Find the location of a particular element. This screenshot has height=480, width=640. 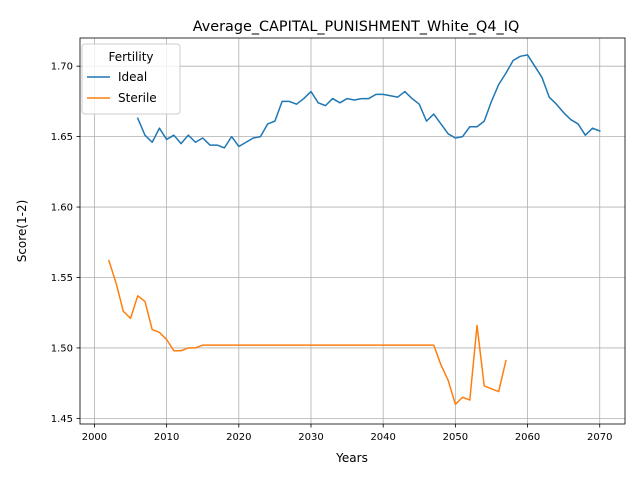

legend: Fertility Ideal Sterile is located at coordinates (131, 79).